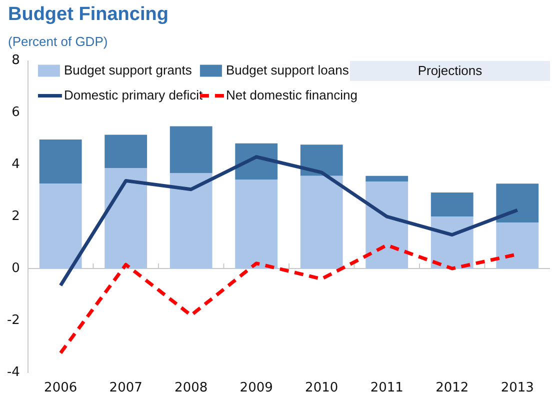 This screenshot has width=552, height=406. I want to click on y-tick-label: 8, so click(16, 60).